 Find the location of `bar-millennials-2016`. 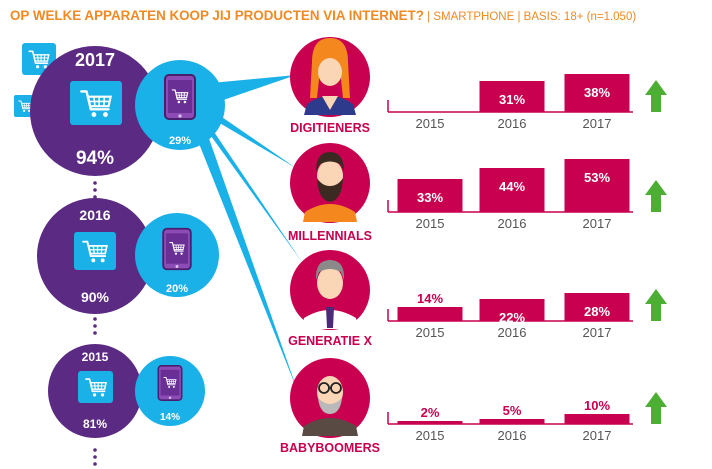

bar-millennials-2016 is located at coordinates (512, 190).